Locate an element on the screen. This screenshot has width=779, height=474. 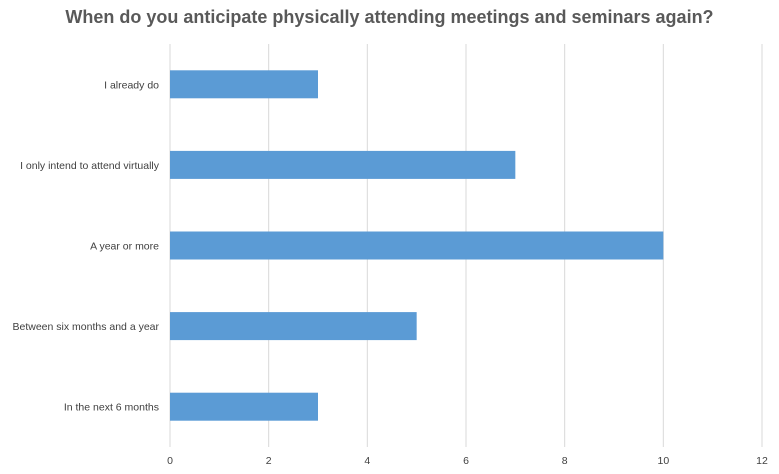
x-tick-labels: 0 2 4 6 8 10 12 is located at coordinates (467, 461).